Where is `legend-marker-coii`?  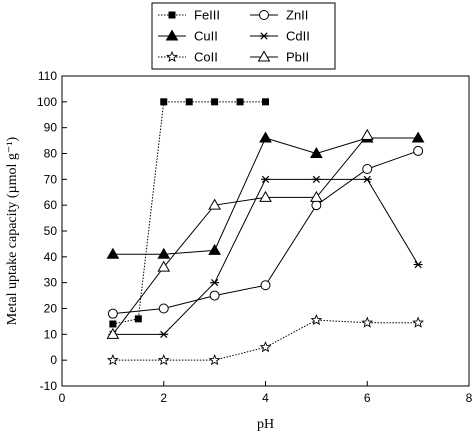
legend-marker-coii is located at coordinates (172, 56).